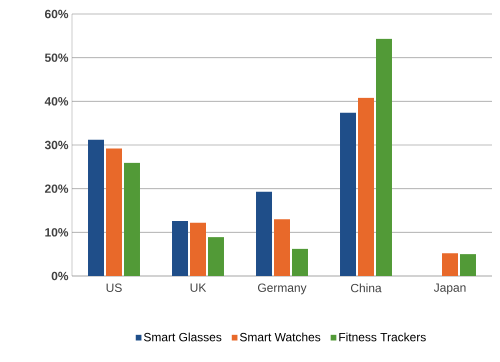 The height and width of the screenshot is (362, 500). Describe the element at coordinates (56, 232) in the screenshot. I see `y-tick-label: 10%` at that location.